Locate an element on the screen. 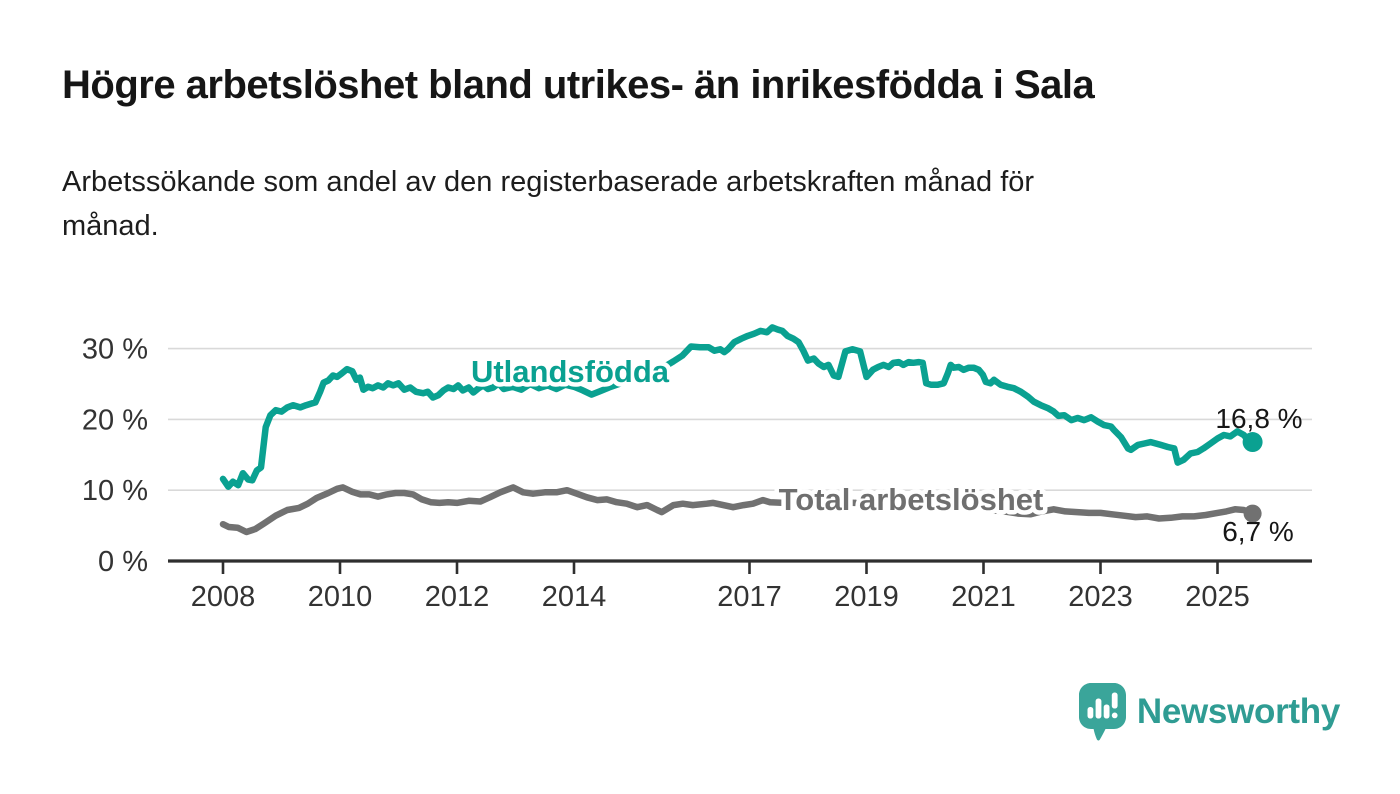  y-axis-label-10: 10 % is located at coordinates (115, 491).